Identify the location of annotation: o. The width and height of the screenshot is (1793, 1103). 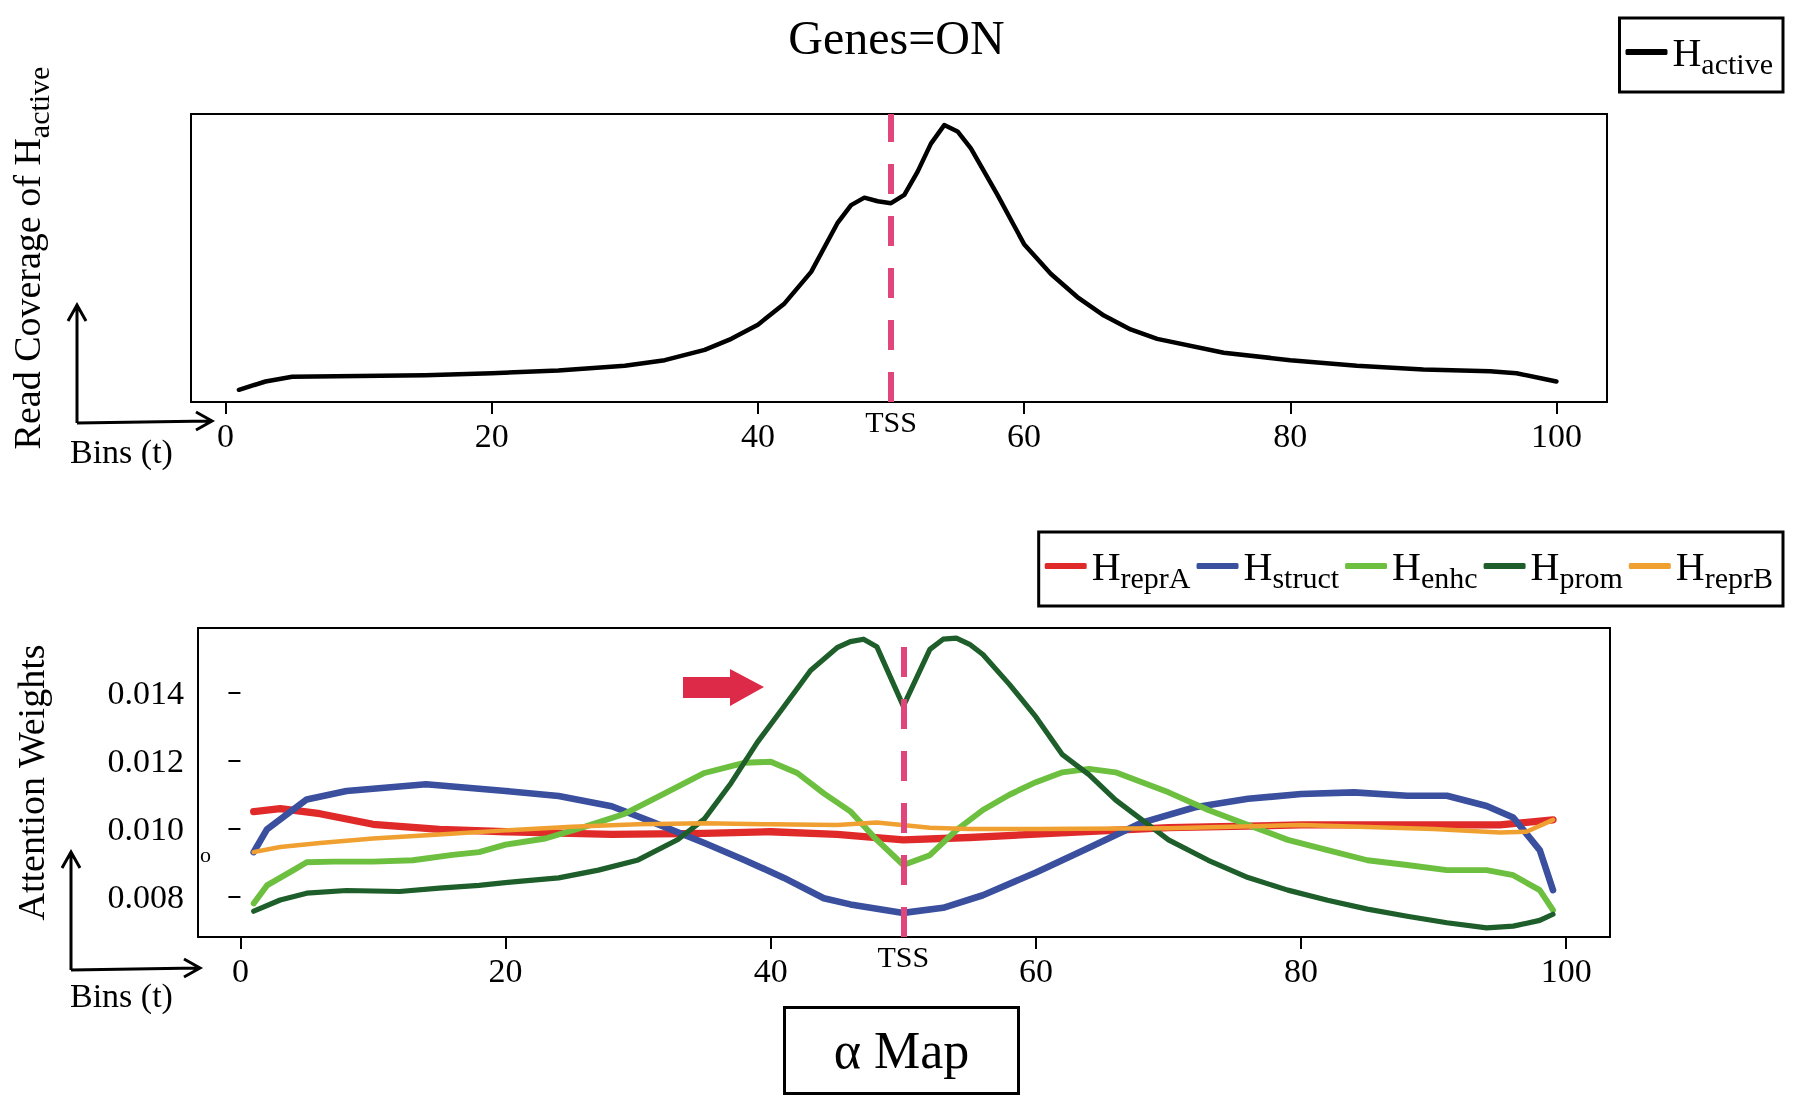
(205, 855).